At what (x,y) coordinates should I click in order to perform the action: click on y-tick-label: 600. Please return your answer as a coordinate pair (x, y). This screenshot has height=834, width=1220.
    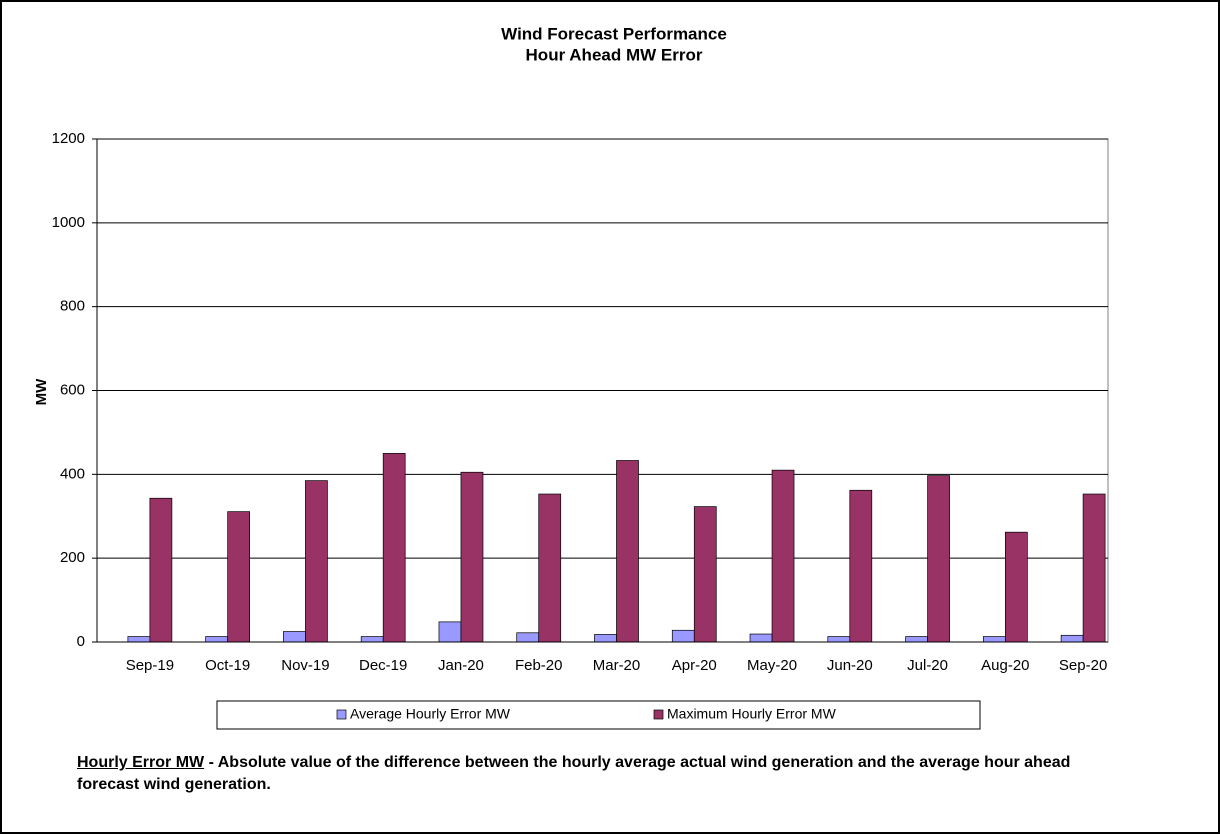
    Looking at the image, I should click on (72, 389).